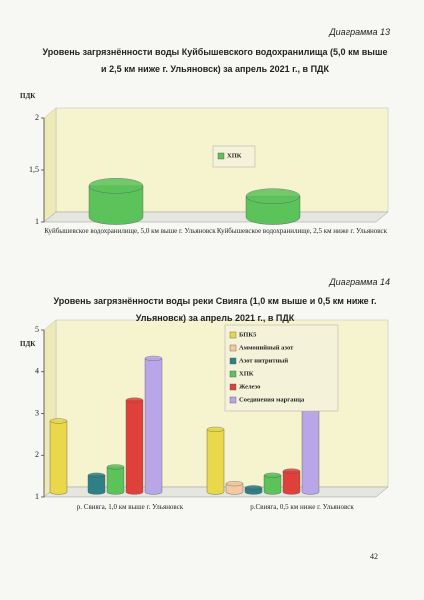 This screenshot has width=424, height=600. Describe the element at coordinates (37, 412) in the screenshot. I see `y-tick-label: 3` at that location.